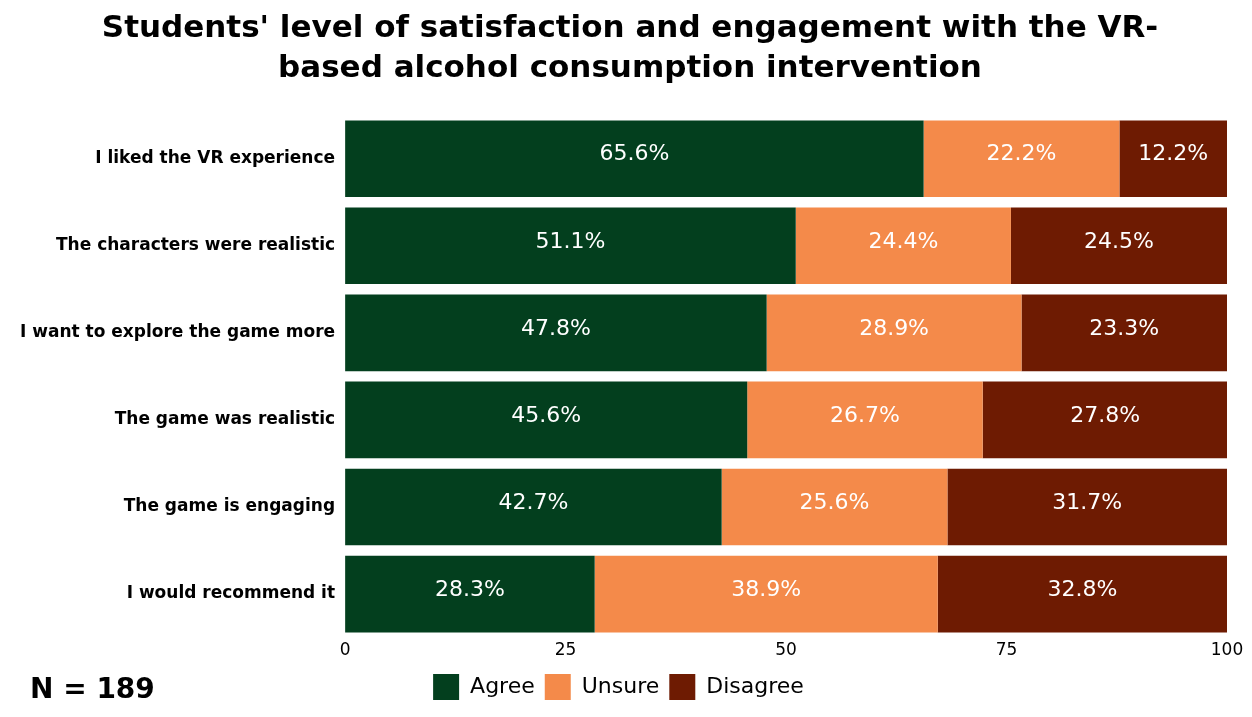 This screenshot has width=1252, height=717. What do you see at coordinates (1021, 153) in the screenshot?
I see `data-label: 22.2%` at bounding box center [1021, 153].